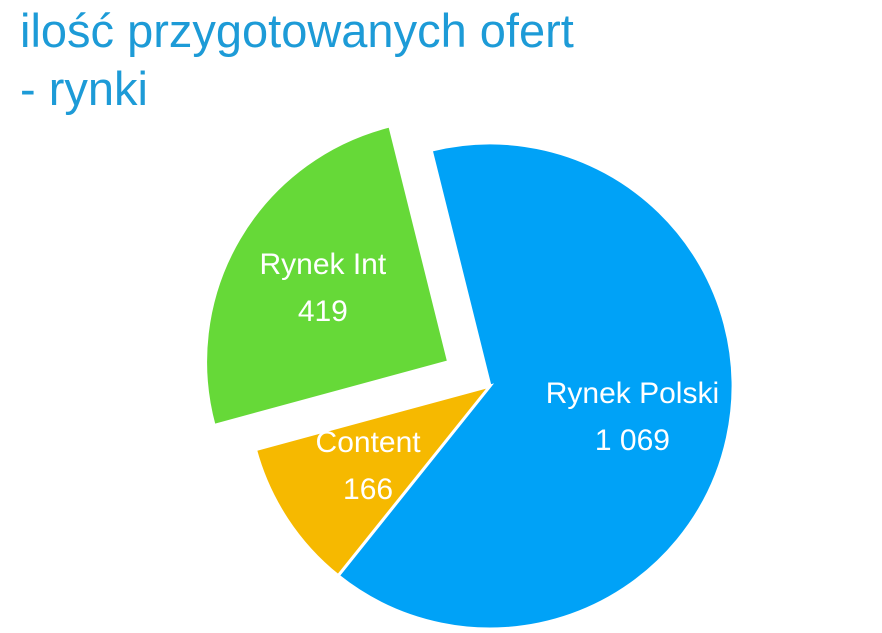  I want to click on slice-label: Rynek Int 419, so click(322, 288).